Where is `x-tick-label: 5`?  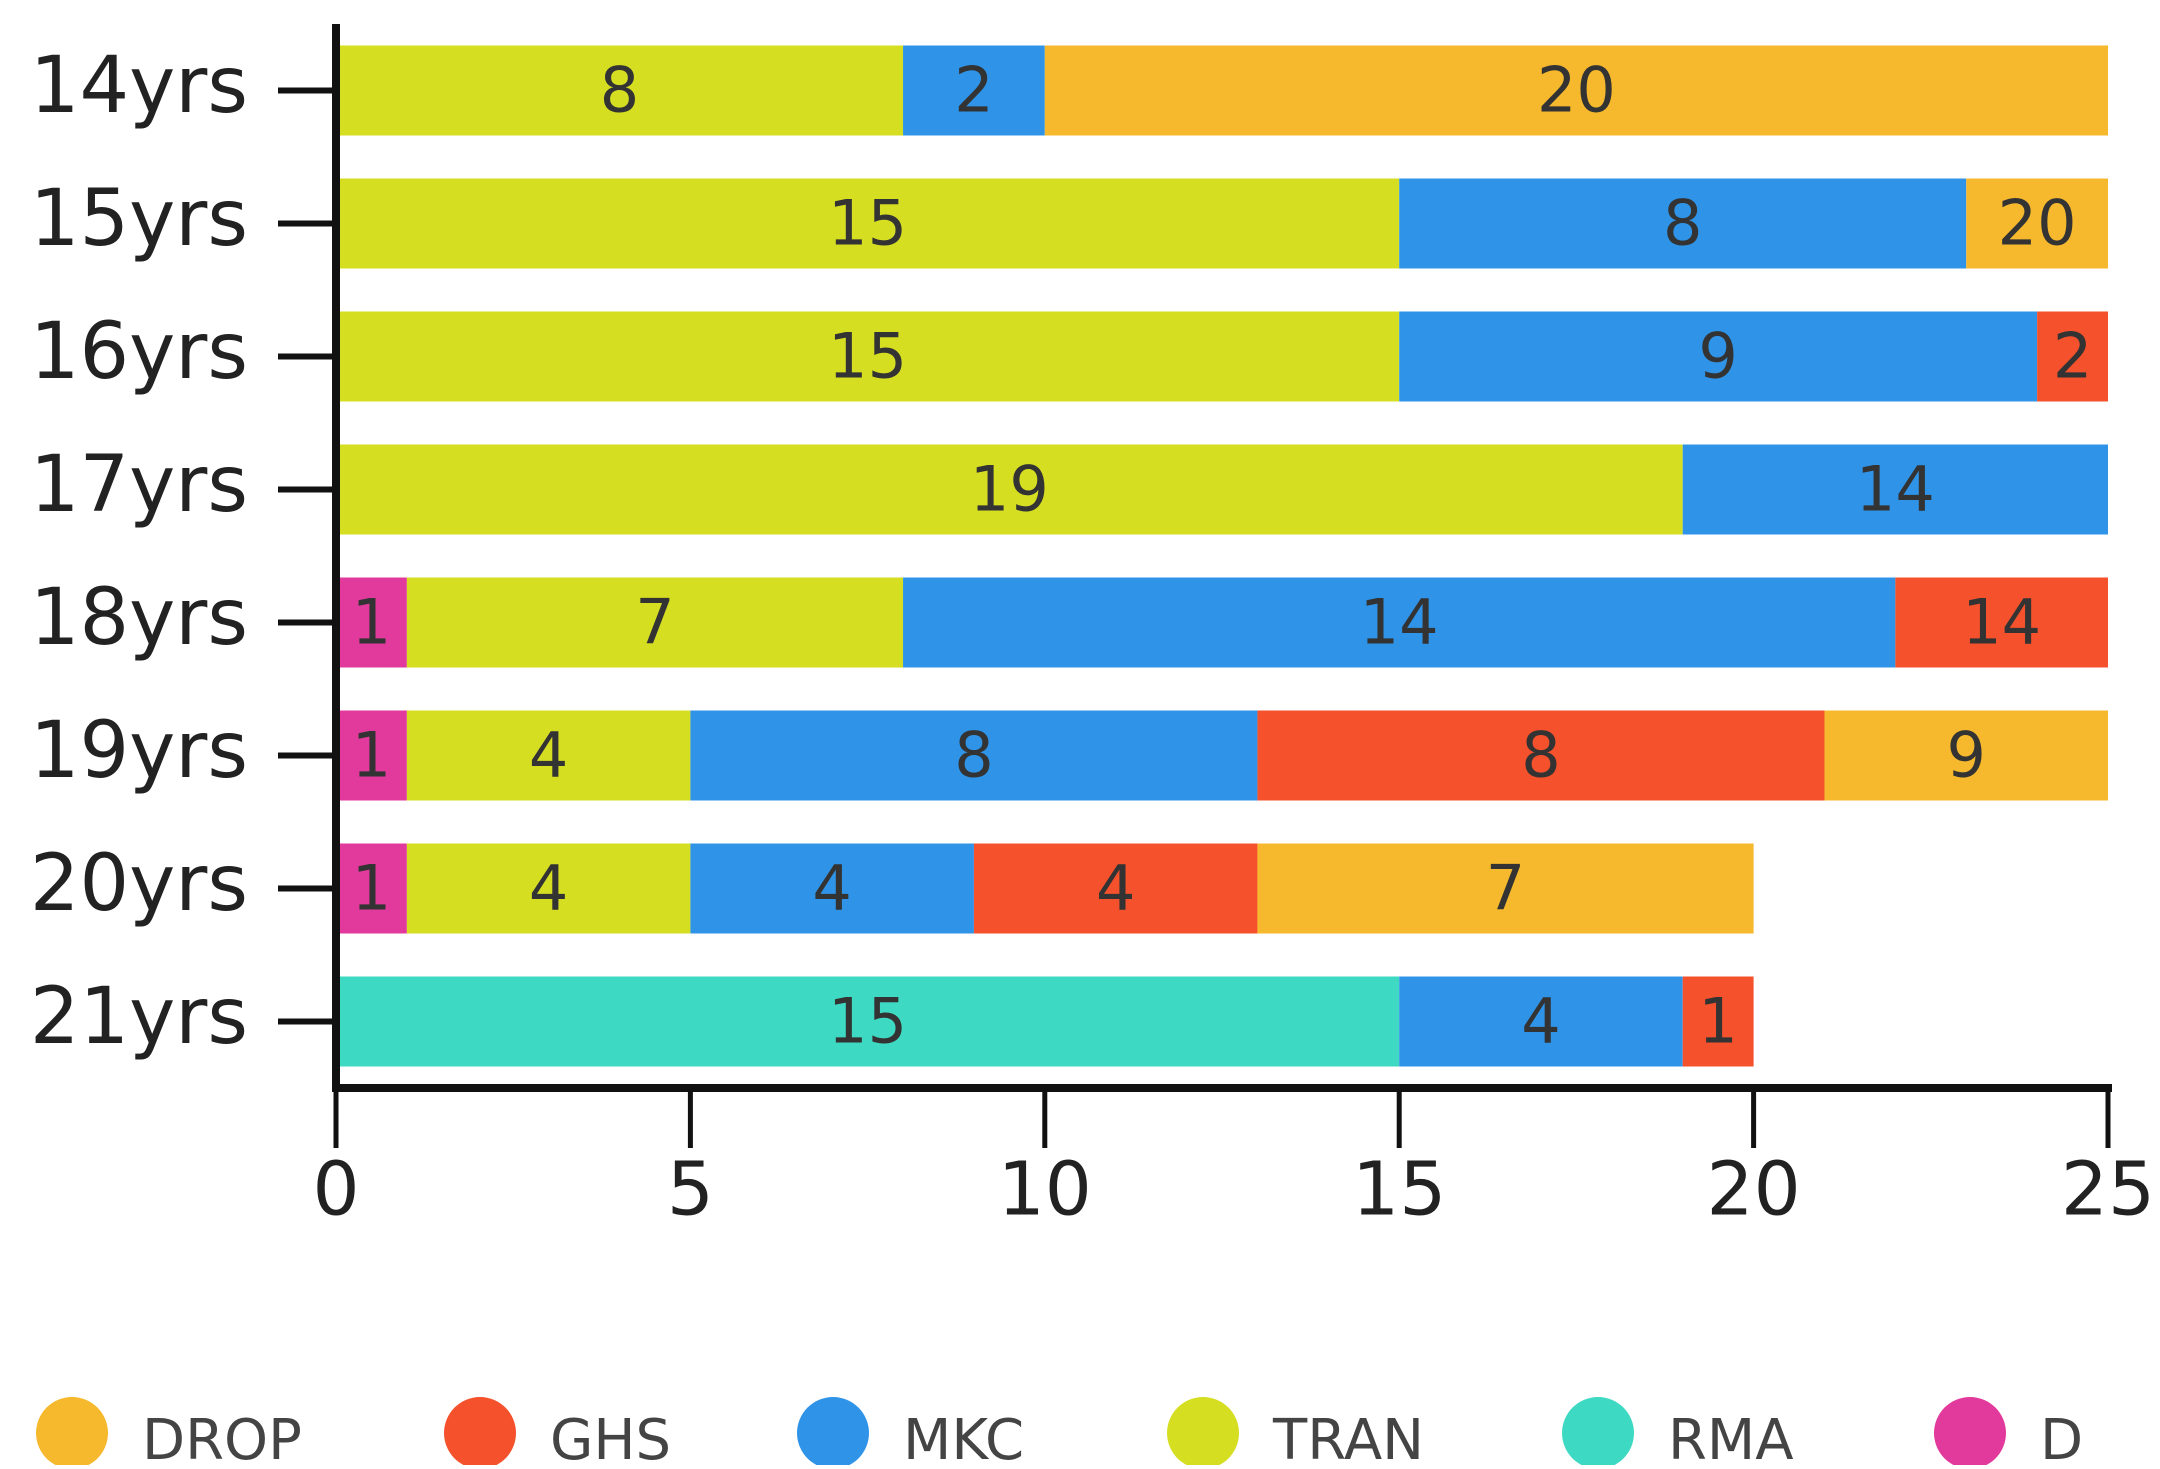 x-tick-label: 5 is located at coordinates (690, 1190).